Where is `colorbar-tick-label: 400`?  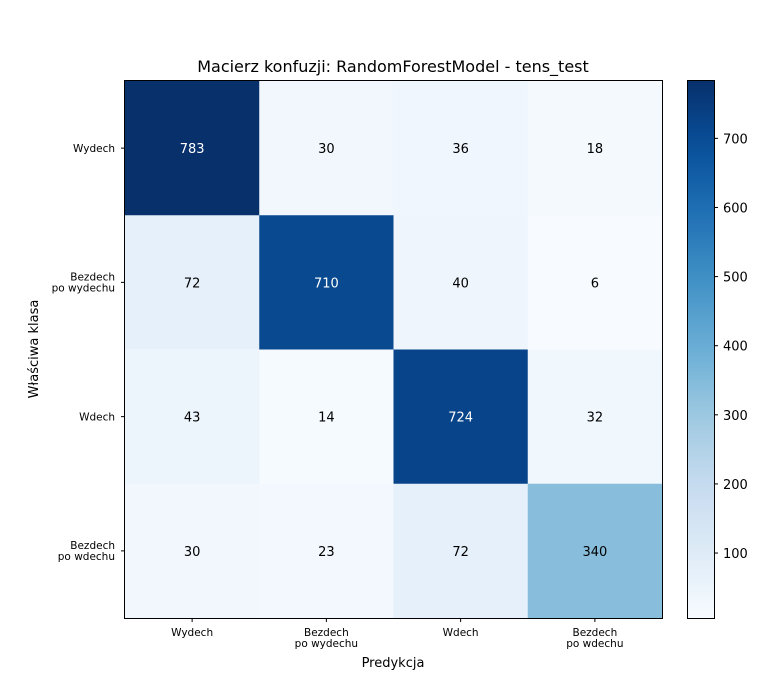 colorbar-tick-label: 400 is located at coordinates (735, 347).